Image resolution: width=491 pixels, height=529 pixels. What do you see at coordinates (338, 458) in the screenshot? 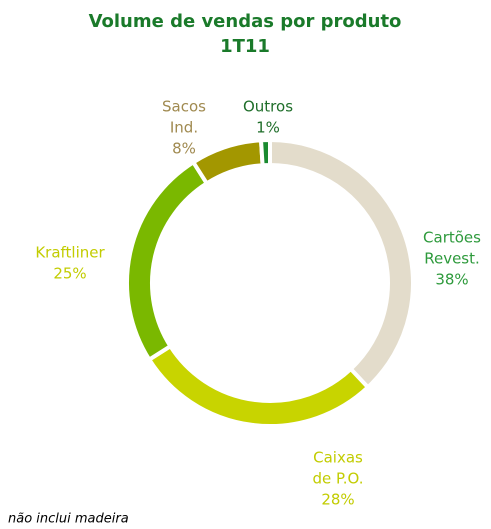
I see `segment-label: Caixas` at bounding box center [338, 458].